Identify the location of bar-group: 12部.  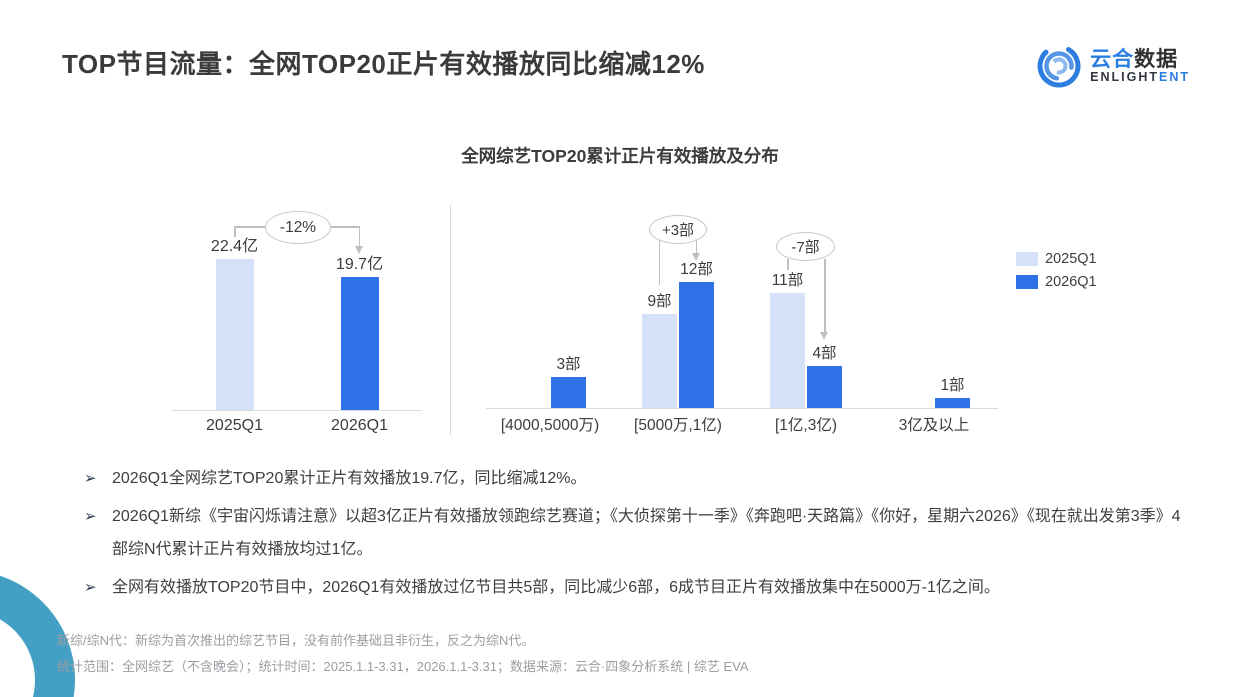
(696, 332).